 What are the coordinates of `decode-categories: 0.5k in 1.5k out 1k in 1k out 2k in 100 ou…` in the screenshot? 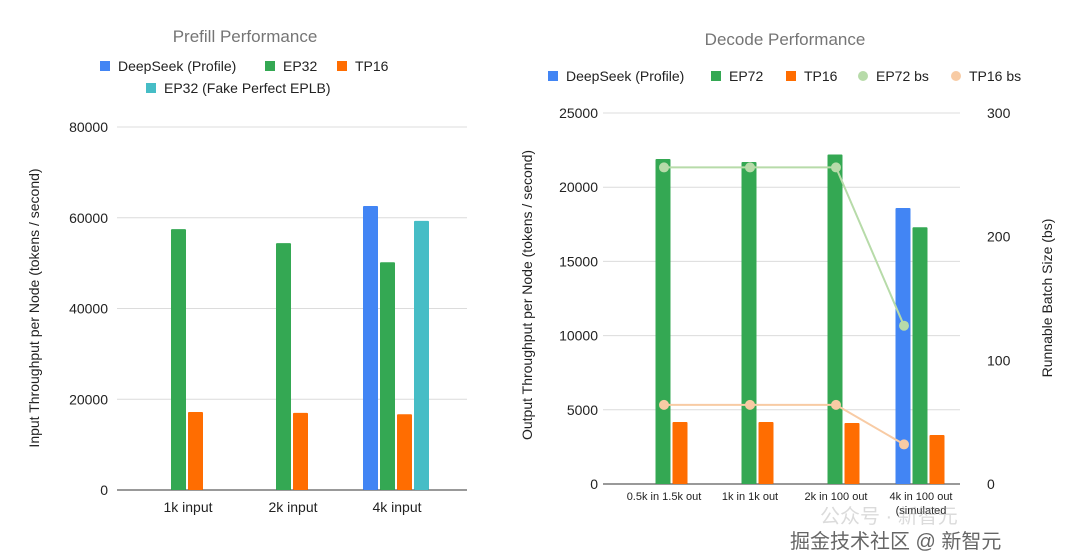 It's located at (790, 504).